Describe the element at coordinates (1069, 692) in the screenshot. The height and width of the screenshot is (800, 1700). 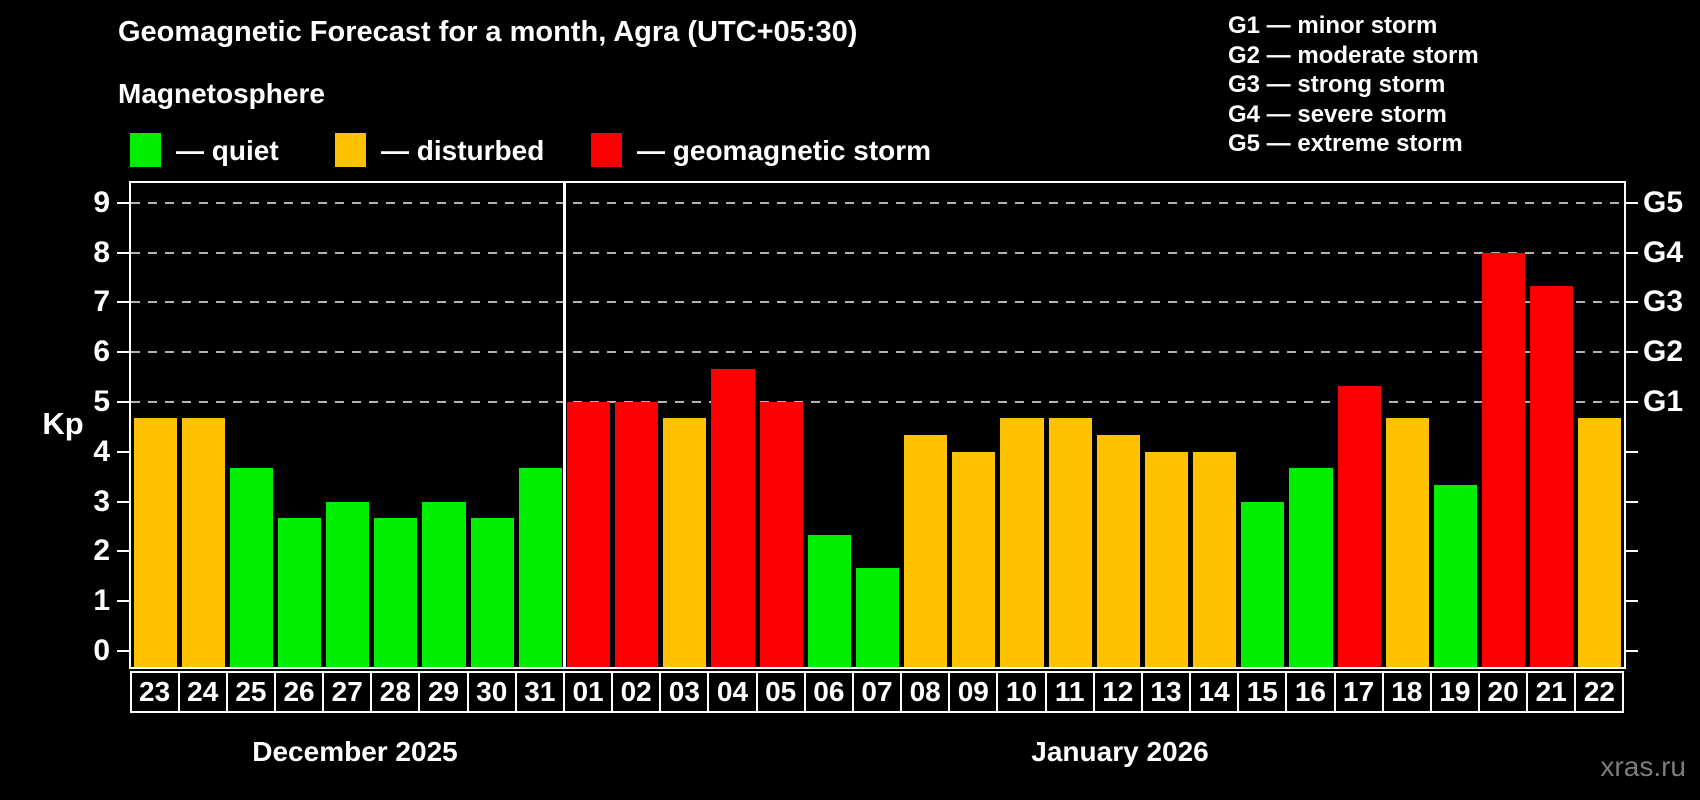
I see `day-label: 11` at that location.